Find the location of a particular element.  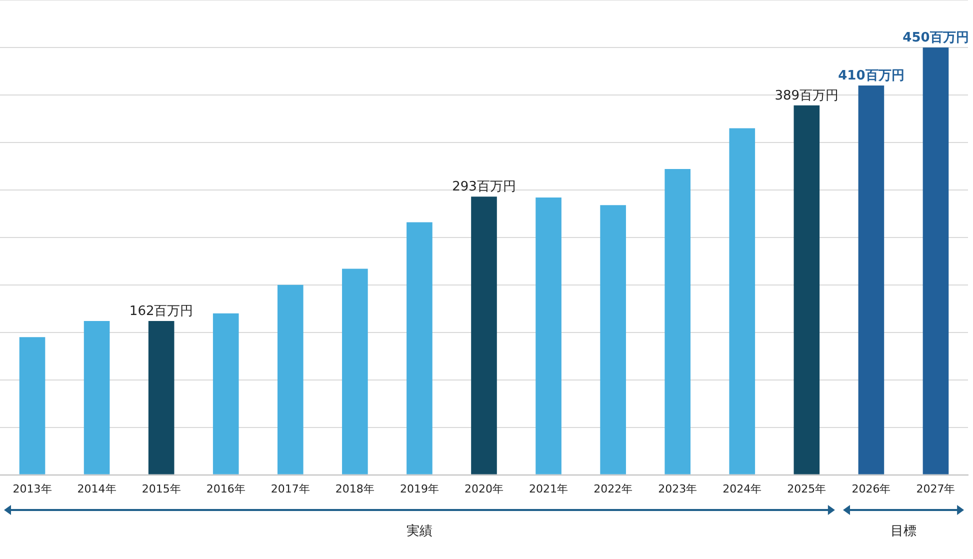

data-label: 450百万円 is located at coordinates (935, 38).